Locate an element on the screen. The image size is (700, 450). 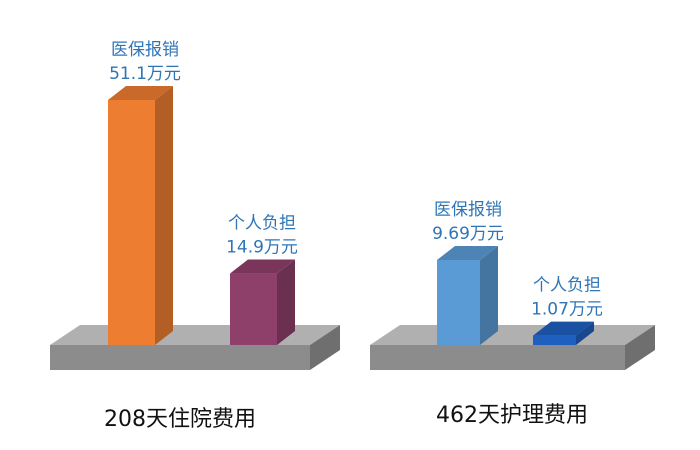
data-label: 51.1万元 is located at coordinates (145, 74).